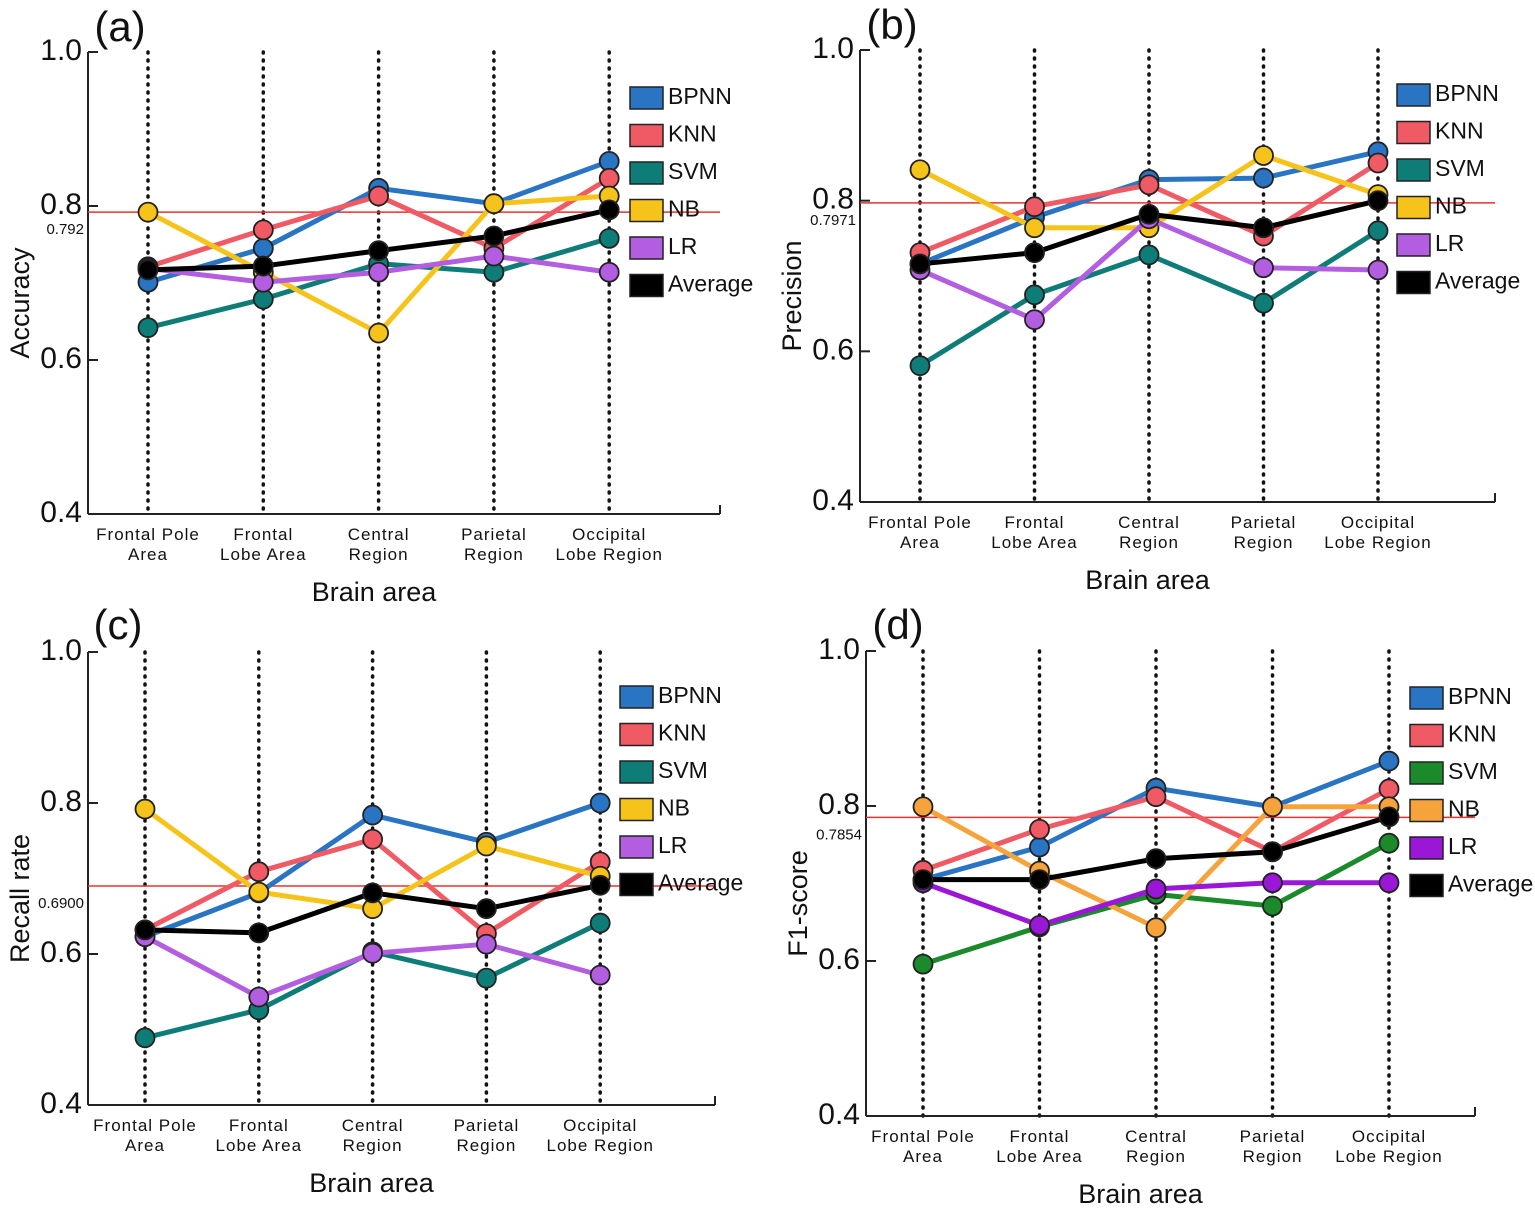  Describe the element at coordinates (792, 295) in the screenshot. I see `y-axis-label: Precision` at that location.